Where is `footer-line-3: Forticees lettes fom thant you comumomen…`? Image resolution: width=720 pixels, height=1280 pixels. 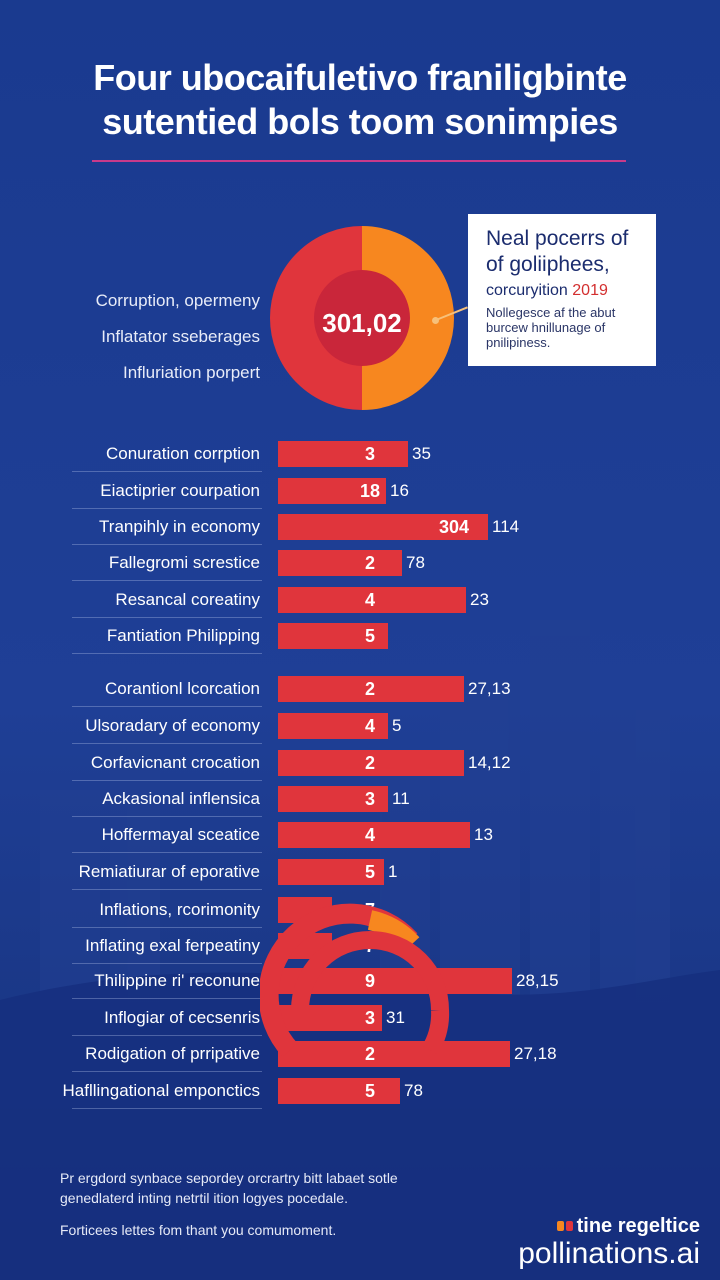 footer-line-3: Forticees lettes fom thant you comumomen… is located at coordinates (198, 1230).